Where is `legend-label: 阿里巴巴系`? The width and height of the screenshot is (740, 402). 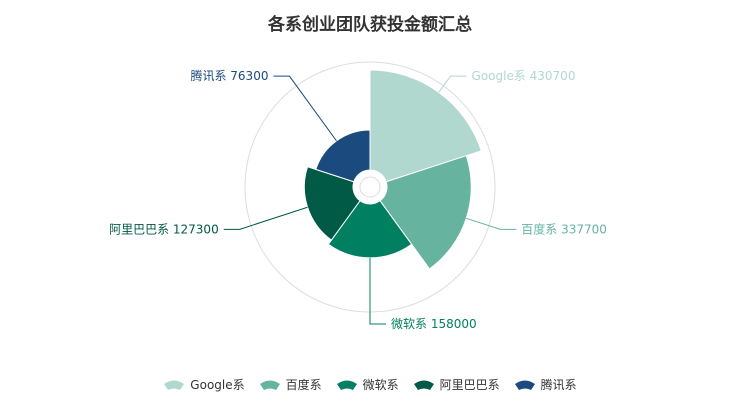
legend-label: 阿里巴巴系 is located at coordinates (469, 385).